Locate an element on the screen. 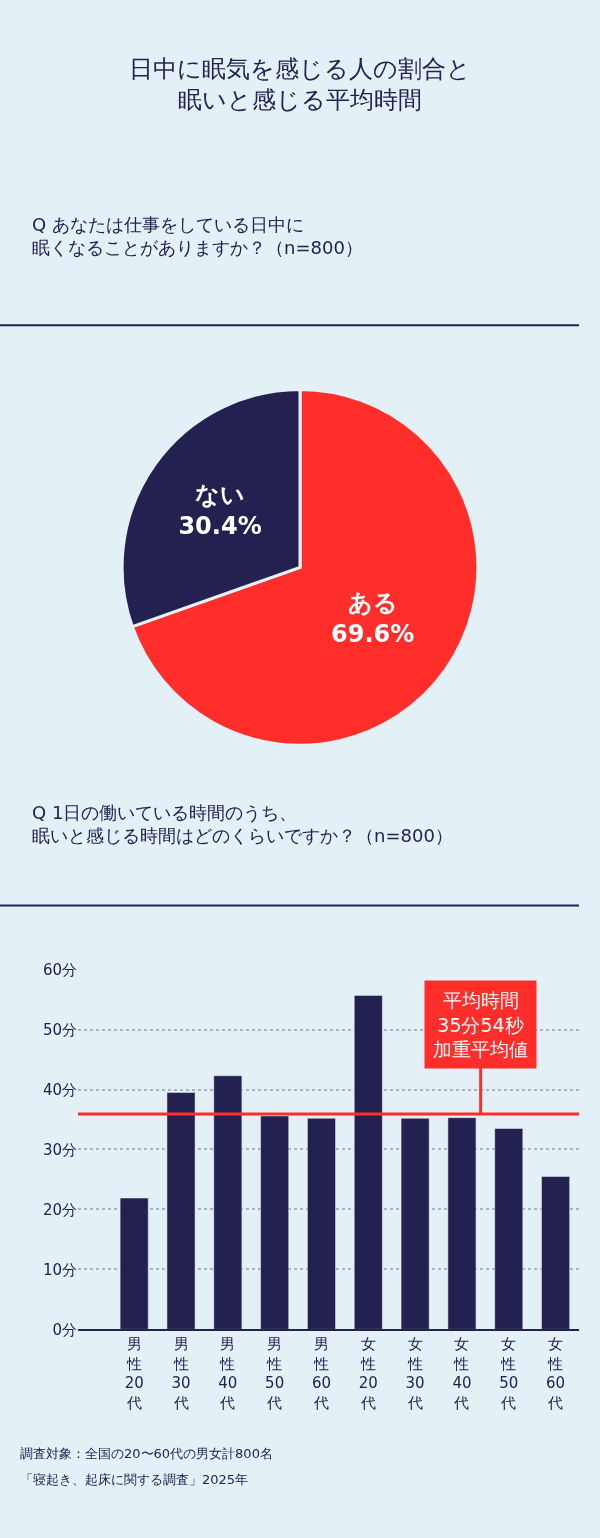 The height and width of the screenshot is (1538, 600). ref-line-label: 平均時間35分54秒加重平均値 is located at coordinates (480, 1025).